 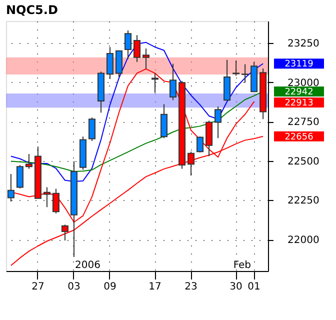 I want to click on x-tick-label: 17, so click(x=155, y=287).